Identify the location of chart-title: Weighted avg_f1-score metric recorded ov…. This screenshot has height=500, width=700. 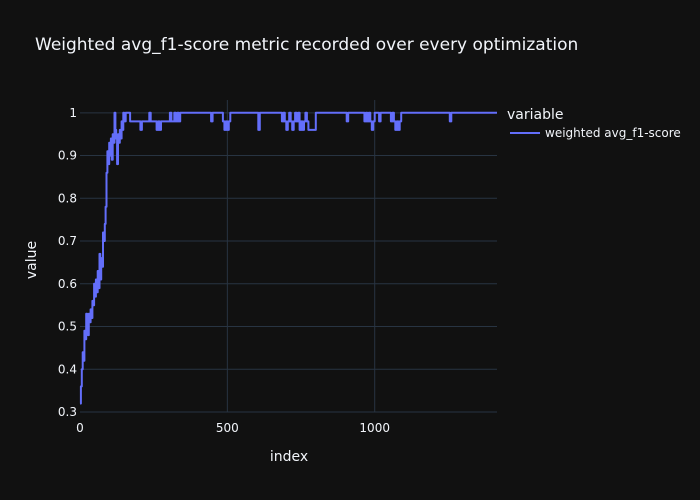
(306, 45).